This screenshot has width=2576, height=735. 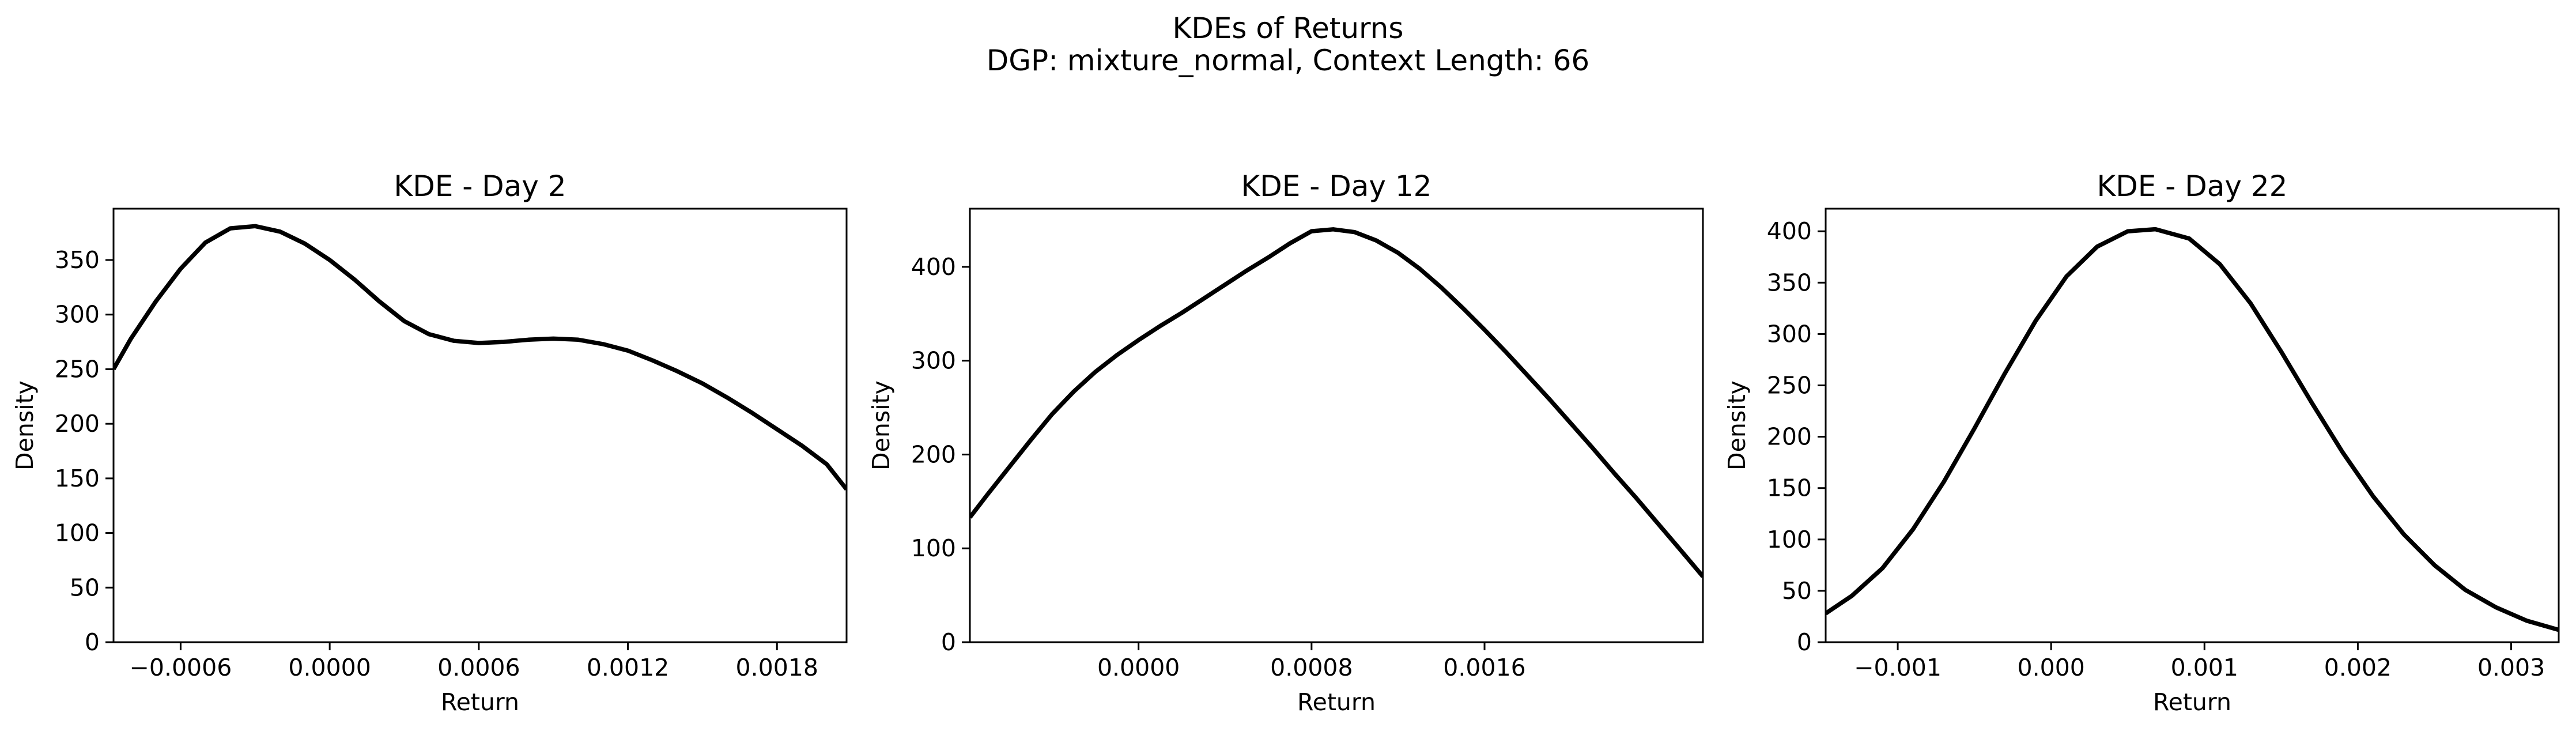 What do you see at coordinates (2204, 667) in the screenshot?
I see `x-tick-label: 0.001` at bounding box center [2204, 667].